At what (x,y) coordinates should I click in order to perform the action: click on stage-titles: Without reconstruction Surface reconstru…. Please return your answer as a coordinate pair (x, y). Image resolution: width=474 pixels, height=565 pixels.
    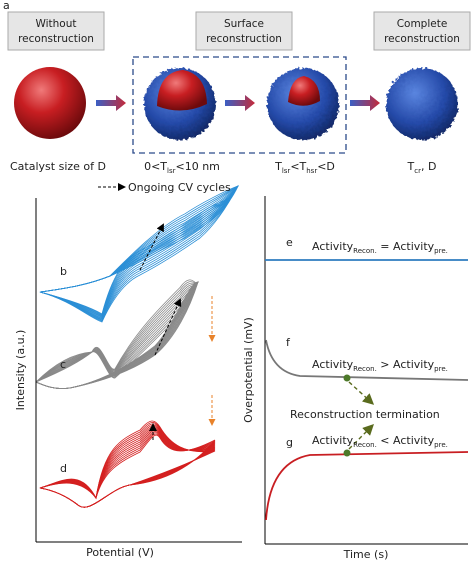
    Looking at the image, I should click on (239, 31).